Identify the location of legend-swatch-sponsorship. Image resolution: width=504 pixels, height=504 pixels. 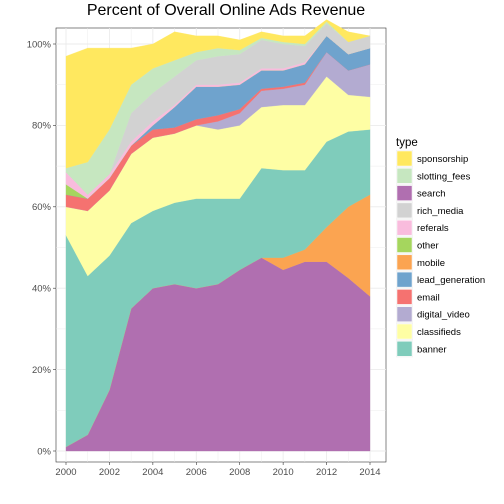
(404, 158).